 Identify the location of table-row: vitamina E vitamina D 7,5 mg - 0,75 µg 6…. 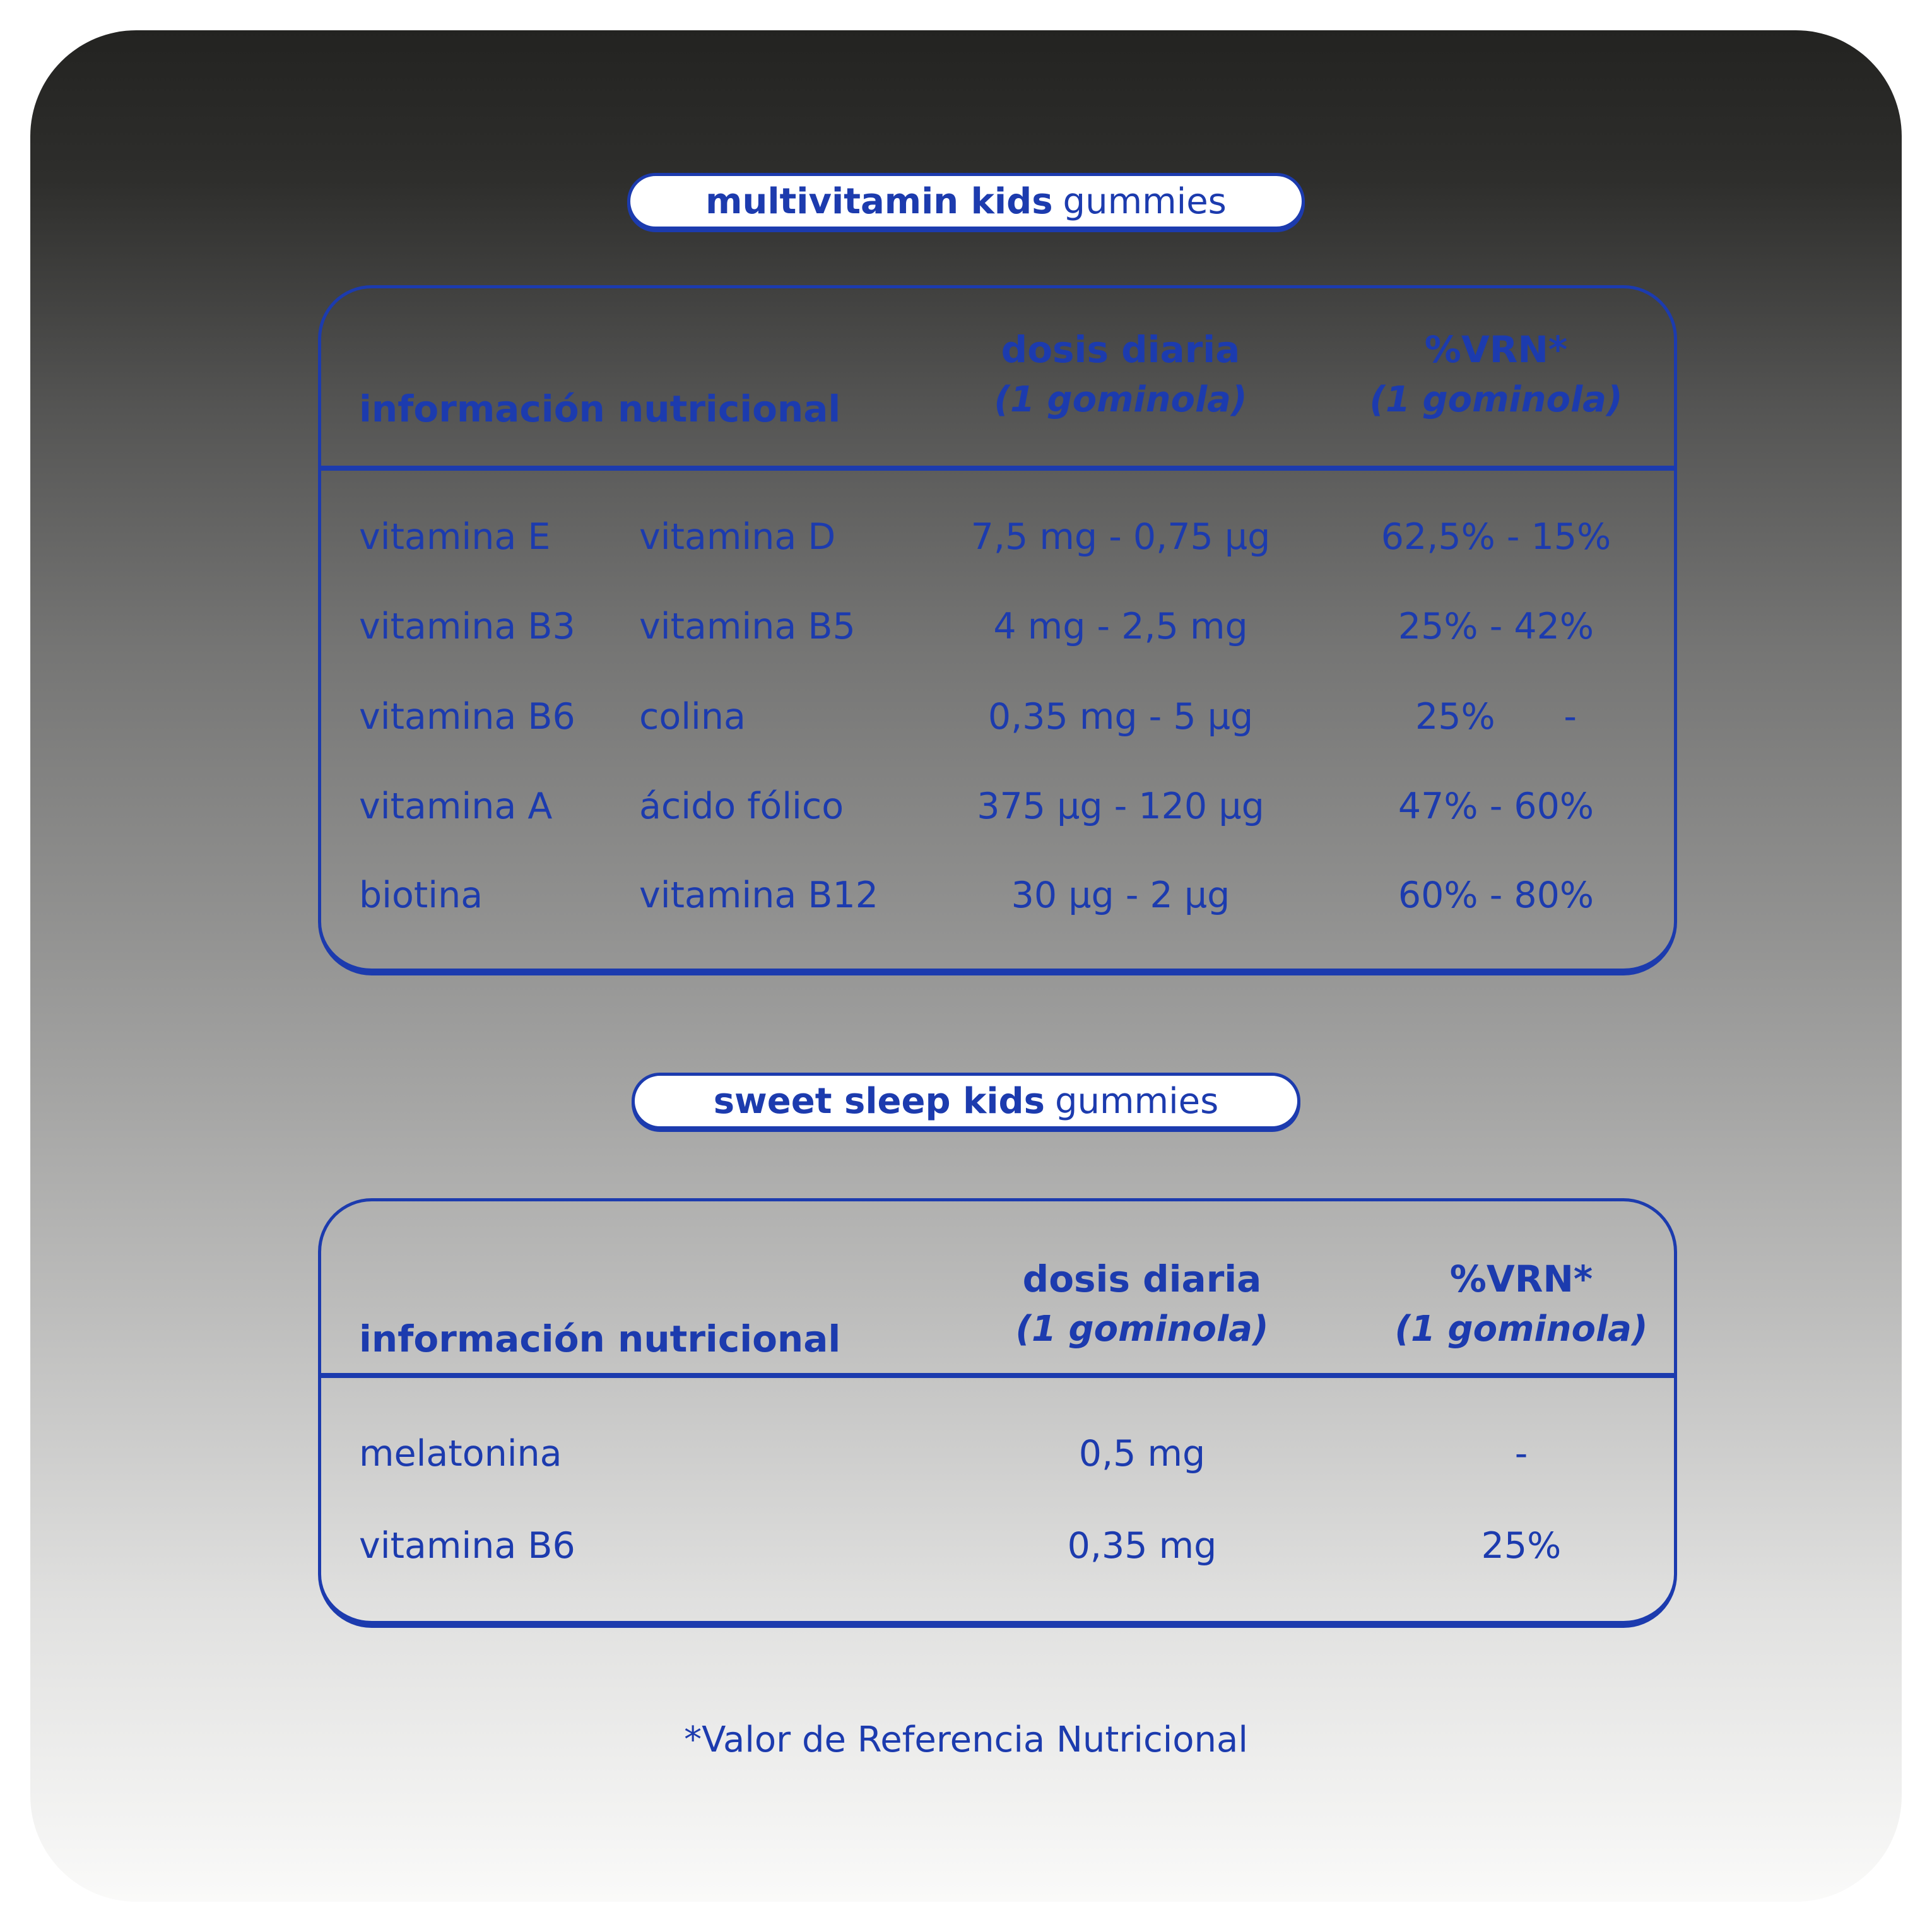
(997, 537).